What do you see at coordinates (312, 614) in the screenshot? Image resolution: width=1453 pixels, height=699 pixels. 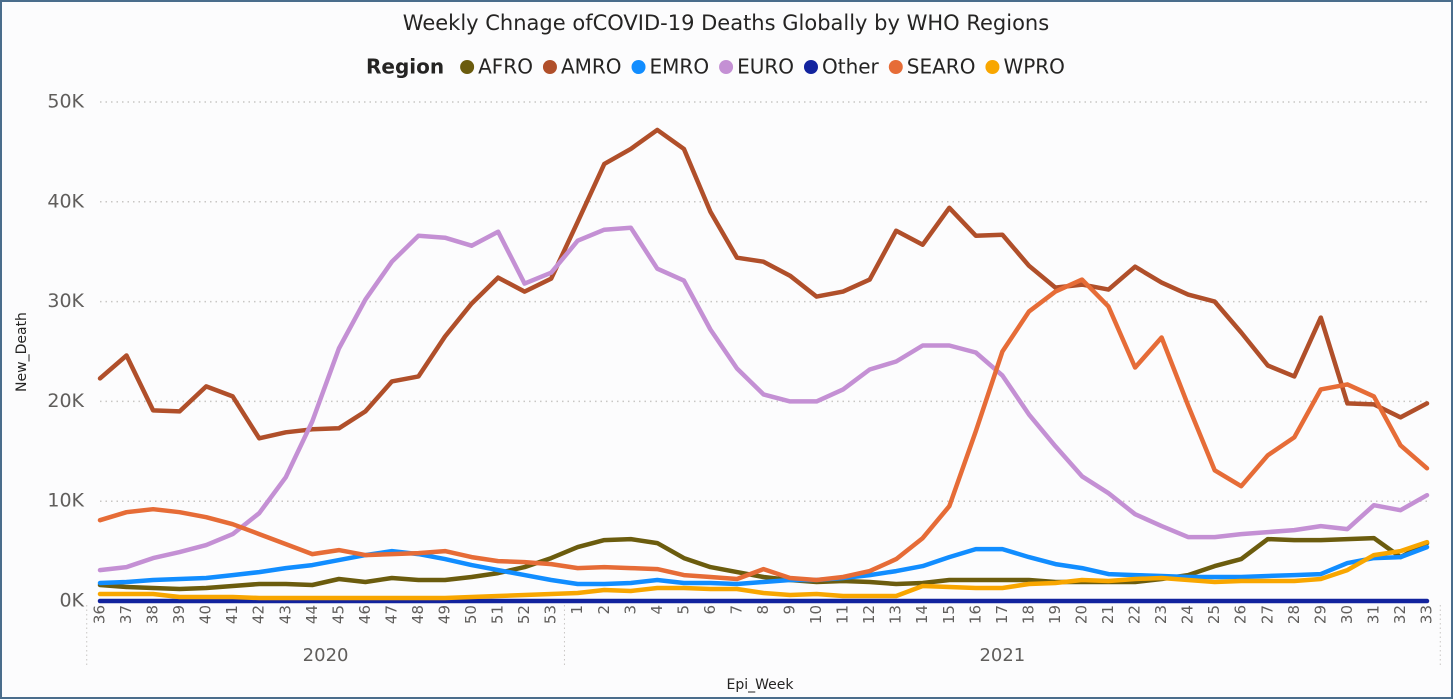 I see `x-tick-label: 44` at bounding box center [312, 614].